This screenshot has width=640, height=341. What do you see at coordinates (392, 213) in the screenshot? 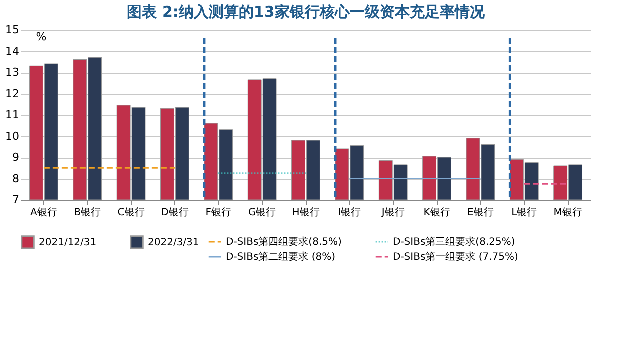
I see `x-tick-label: J银行` at bounding box center [392, 213].